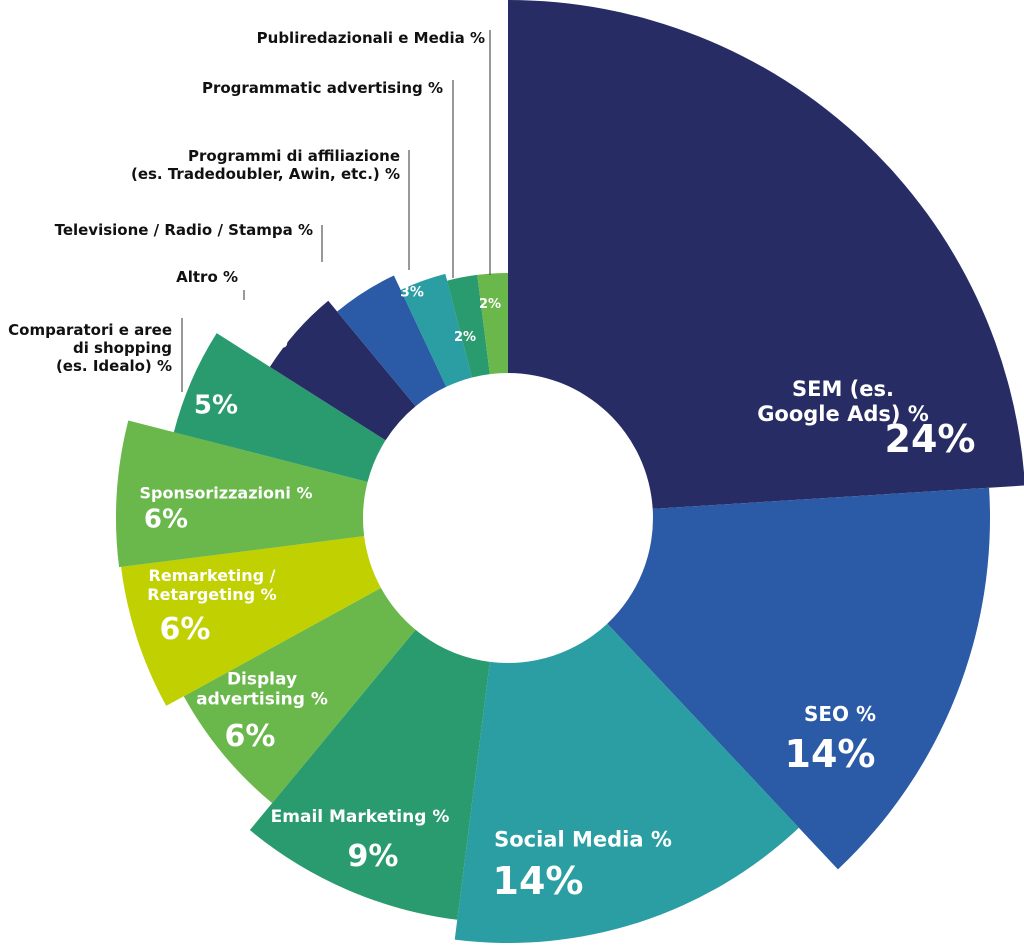  Describe the element at coordinates (930, 439) in the screenshot. I see `value-label: 24%` at that location.